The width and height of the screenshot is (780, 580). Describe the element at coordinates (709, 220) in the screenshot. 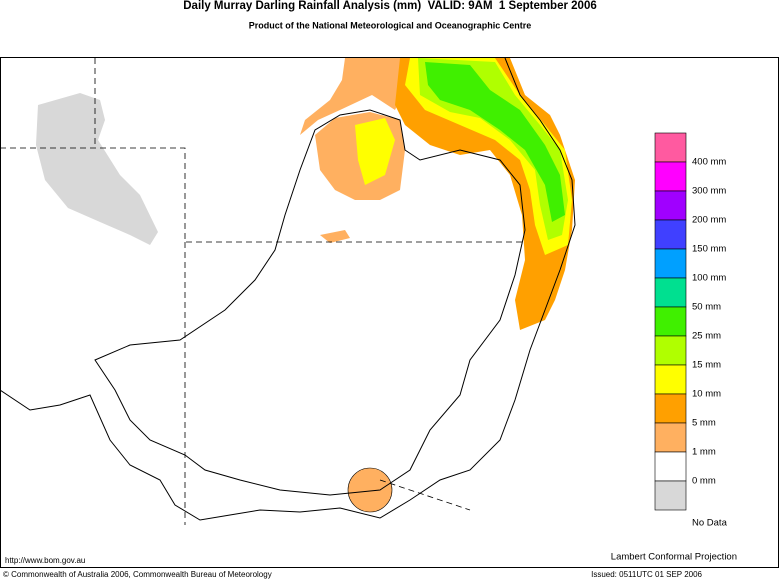

I see `legend-label: 200 mm` at that location.